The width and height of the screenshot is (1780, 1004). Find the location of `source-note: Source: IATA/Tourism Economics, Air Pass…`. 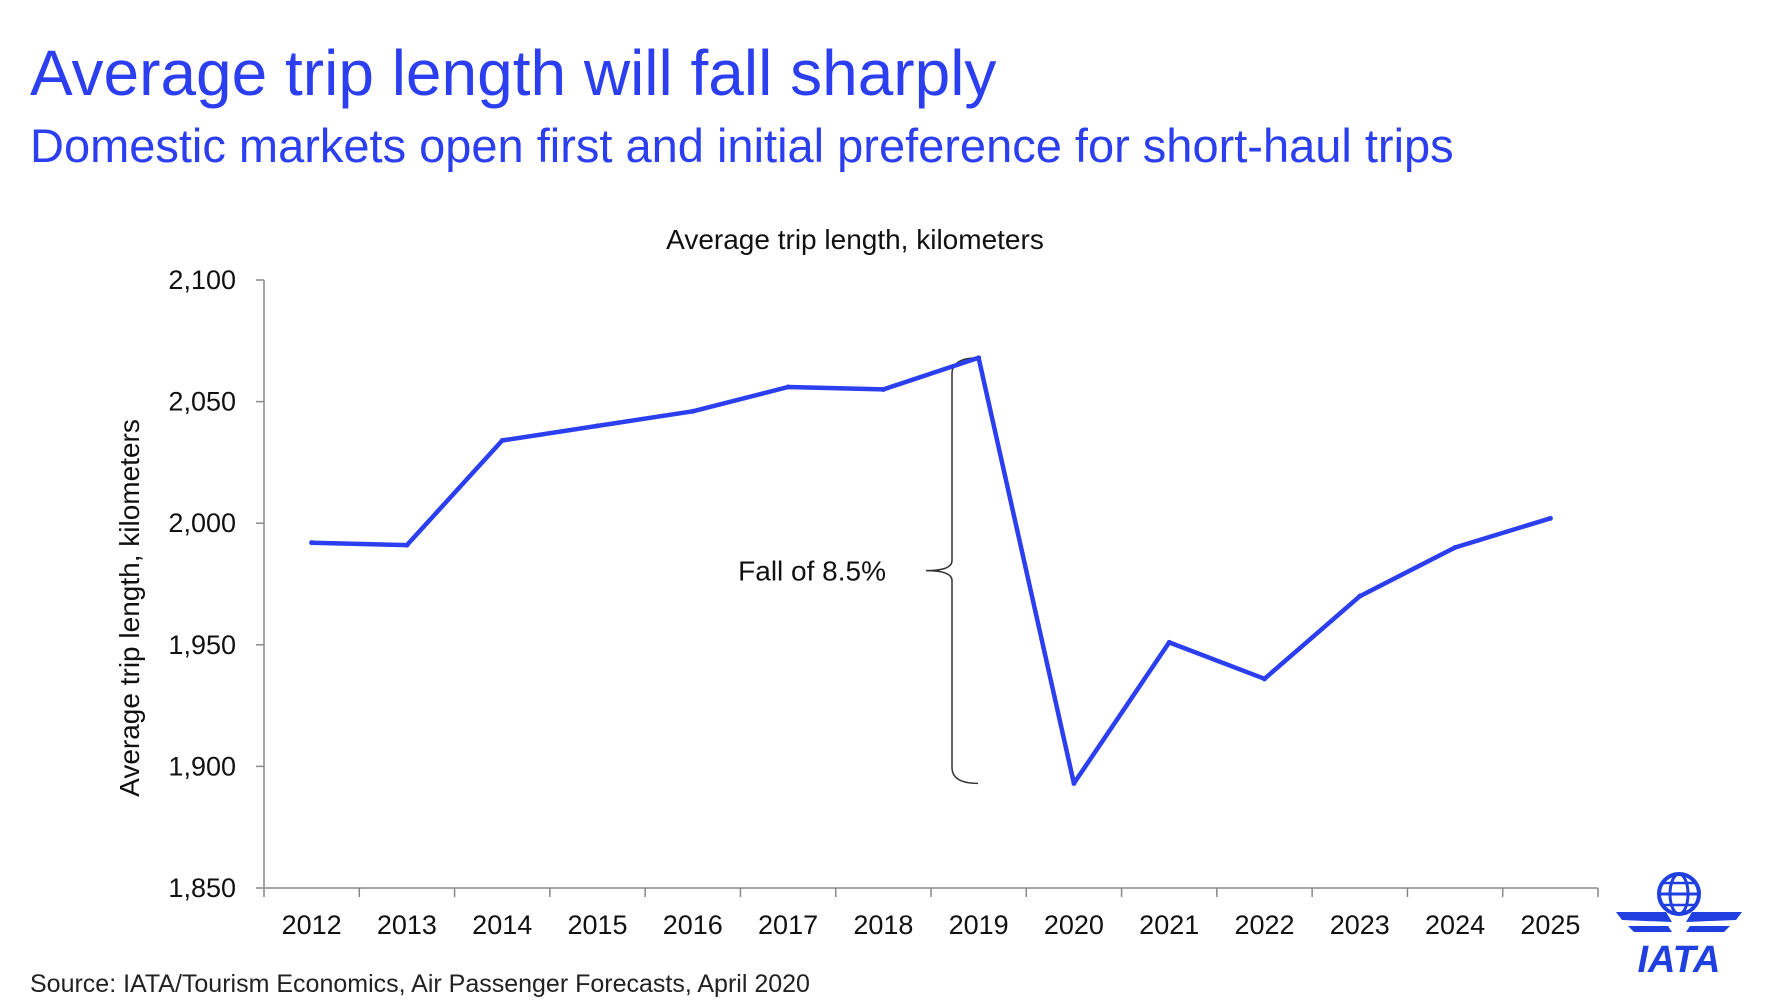

source-note: Source: IATA/Tourism Economics, Air Pass… is located at coordinates (420, 984).